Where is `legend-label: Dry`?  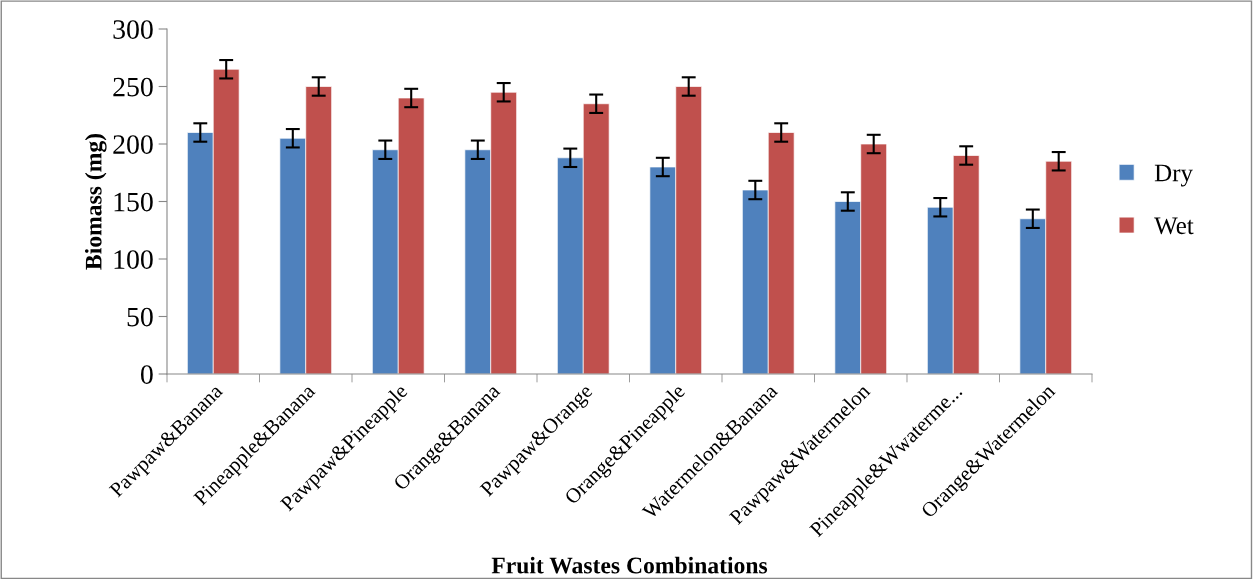 legend-label: Dry is located at coordinates (1173, 175).